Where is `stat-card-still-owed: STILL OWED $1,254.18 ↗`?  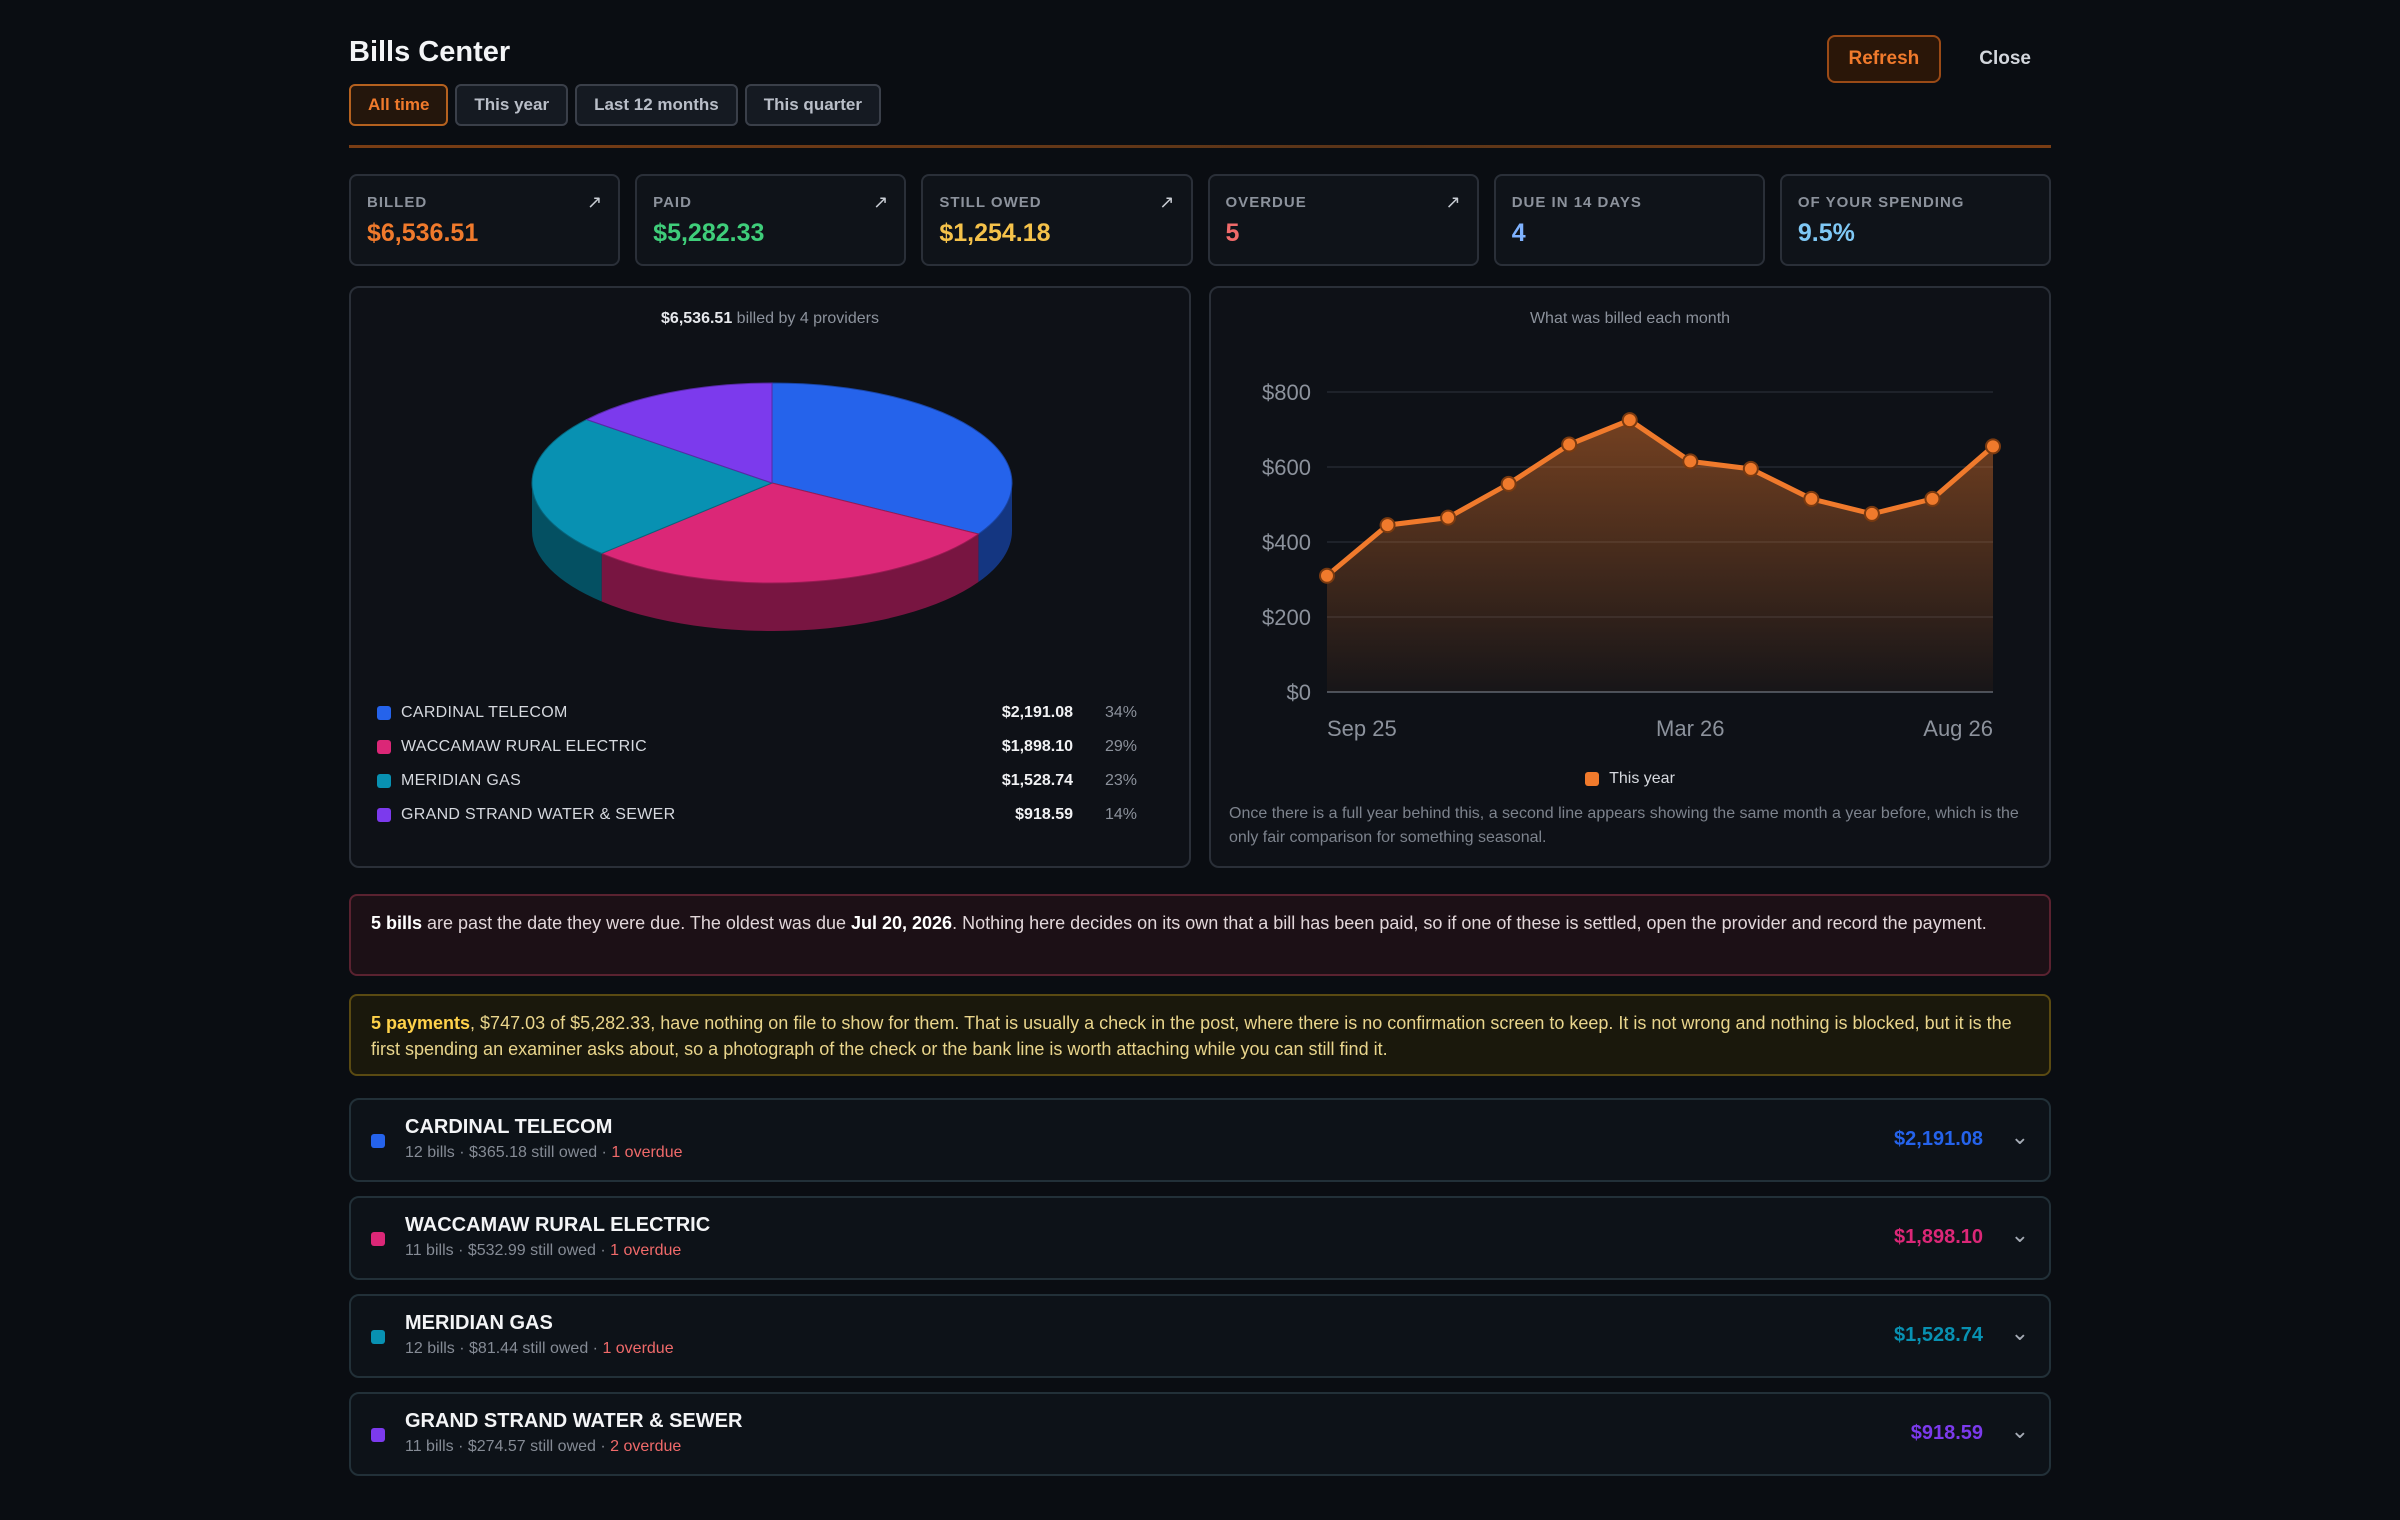 stat-card-still-owed: STILL OWED $1,254.18 ↗ is located at coordinates (1057, 220).